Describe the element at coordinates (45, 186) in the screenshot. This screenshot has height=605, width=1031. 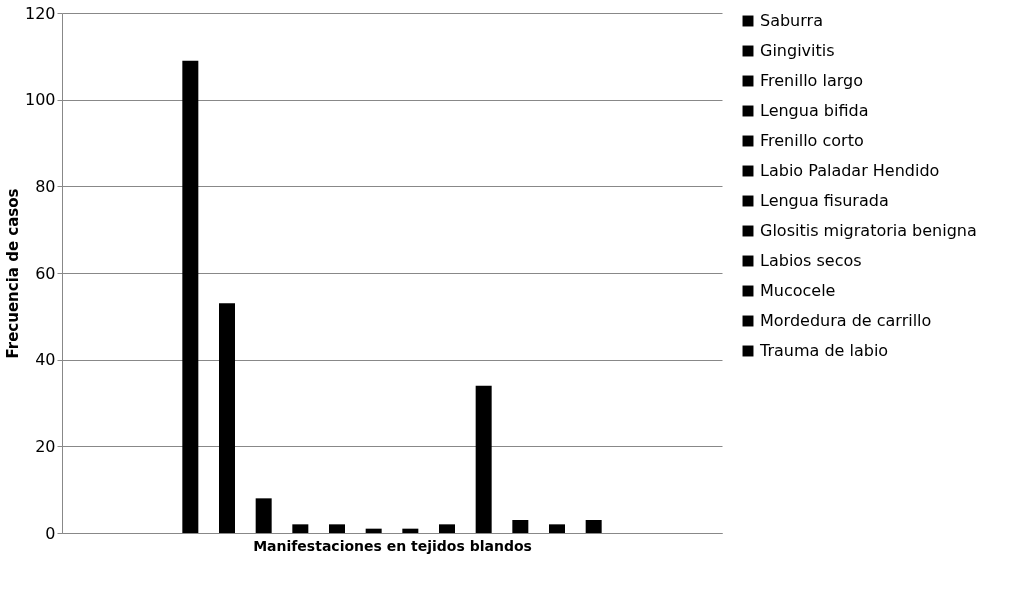
I see `y-tick-label: 80` at that location.